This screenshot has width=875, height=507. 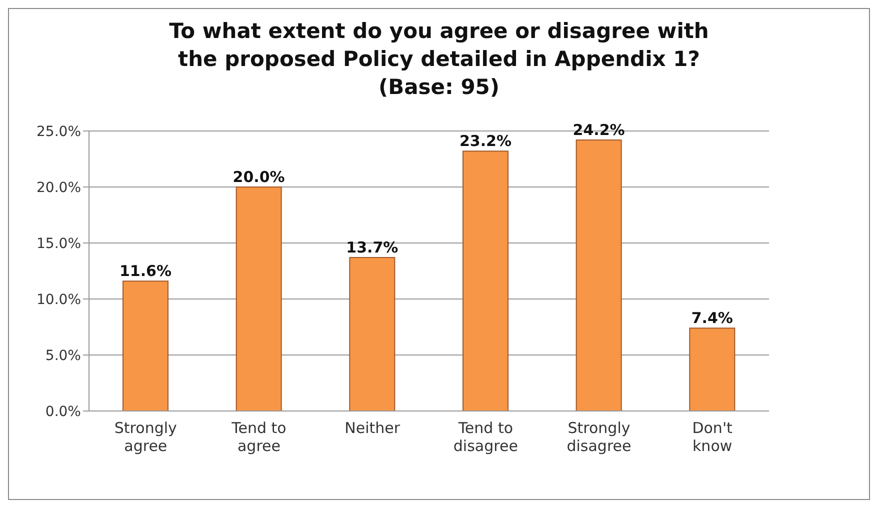 What do you see at coordinates (145, 271) in the screenshot?
I see `data-label: 11.6%` at bounding box center [145, 271].